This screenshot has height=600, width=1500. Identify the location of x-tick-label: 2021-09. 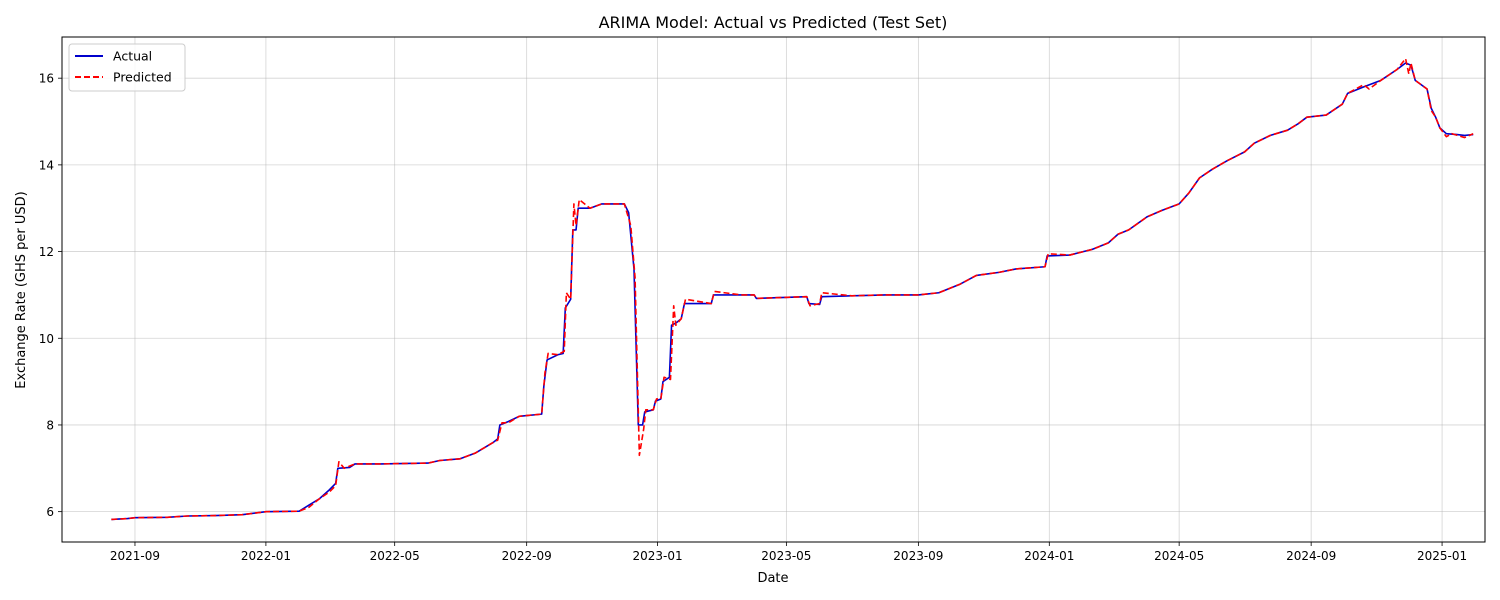
(135, 556).